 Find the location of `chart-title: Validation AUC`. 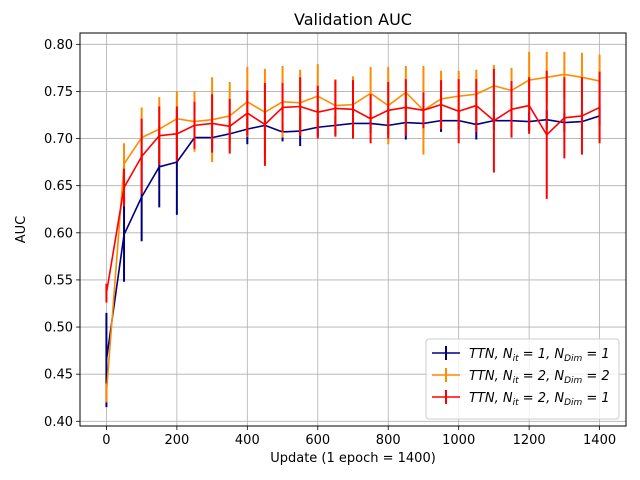

chart-title: Validation AUC is located at coordinates (353, 19).